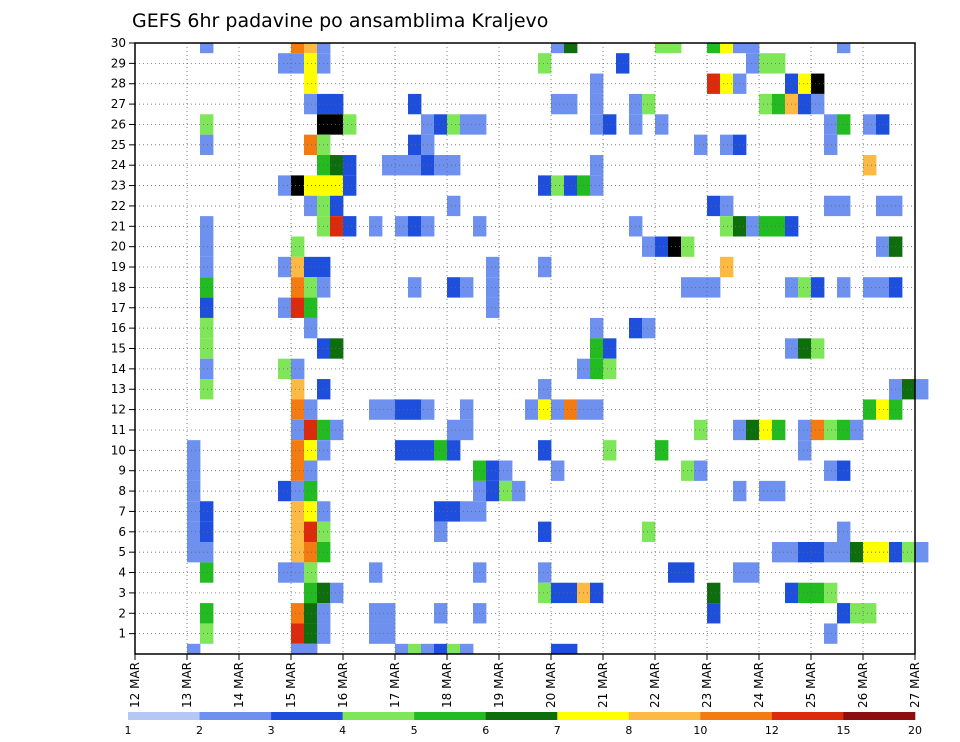 This screenshot has height=742, width=960. I want to click on y-tick-label: 8, so click(122, 491).